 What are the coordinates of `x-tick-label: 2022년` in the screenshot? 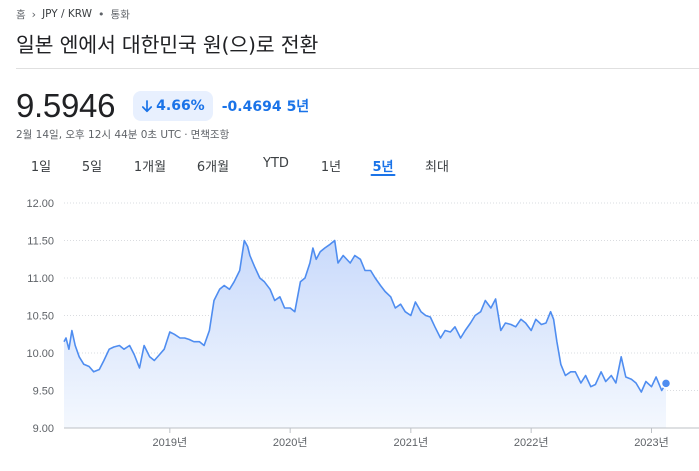 It's located at (531, 442).